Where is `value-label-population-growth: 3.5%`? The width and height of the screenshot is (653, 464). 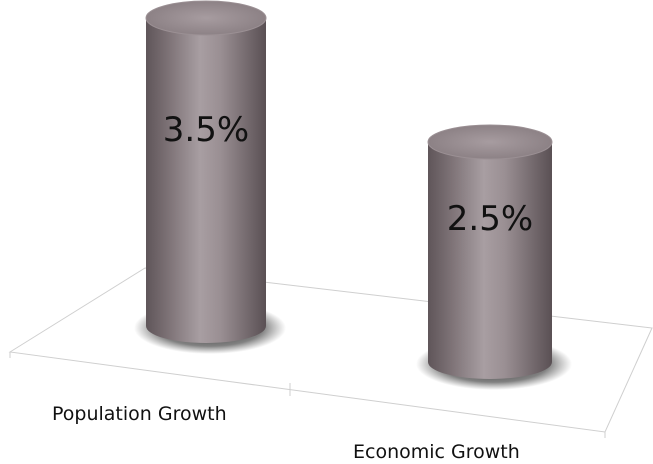 value-label-population-growth: 3.5% is located at coordinates (206, 130).